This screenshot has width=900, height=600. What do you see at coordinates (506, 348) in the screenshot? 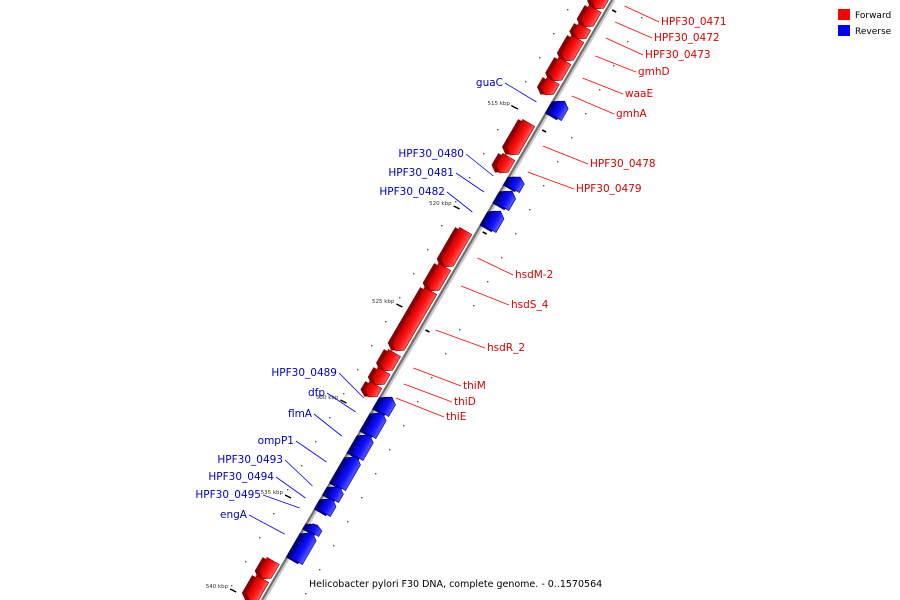
I see `forward-gene-label: hsdR_2` at bounding box center [506, 348].